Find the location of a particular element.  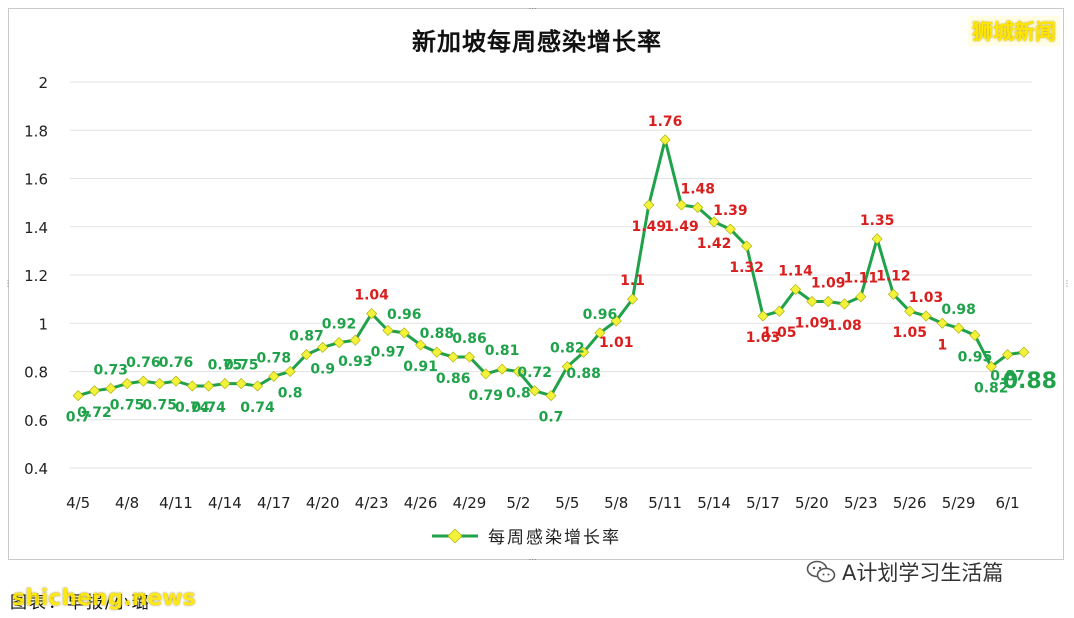

data-value-label: 1.01 is located at coordinates (616, 343).